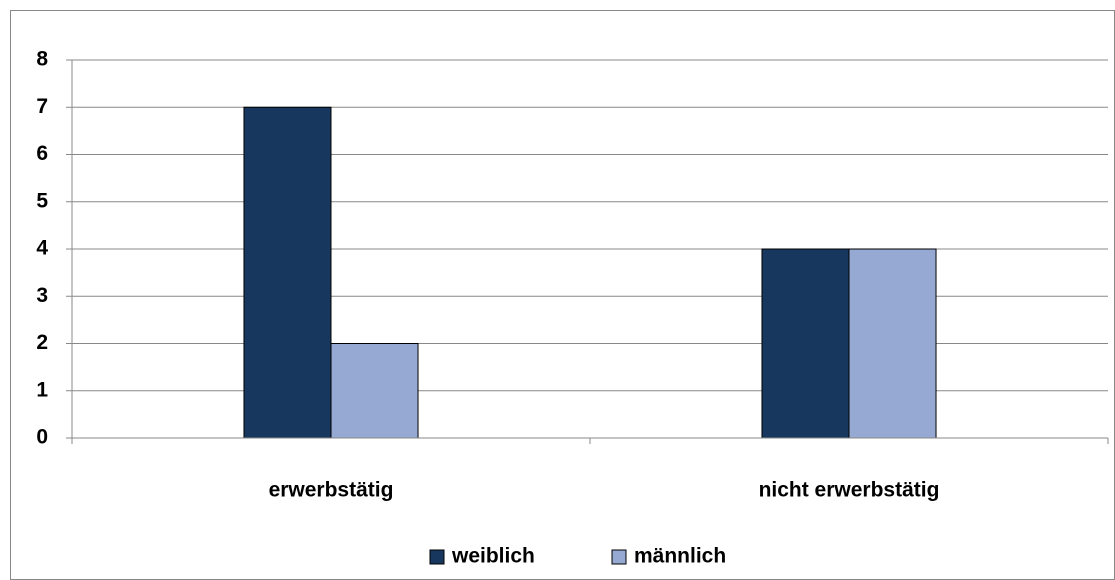 This screenshot has width=1115, height=580. What do you see at coordinates (42, 200) in the screenshot?
I see `y-tick-label: 5` at bounding box center [42, 200].